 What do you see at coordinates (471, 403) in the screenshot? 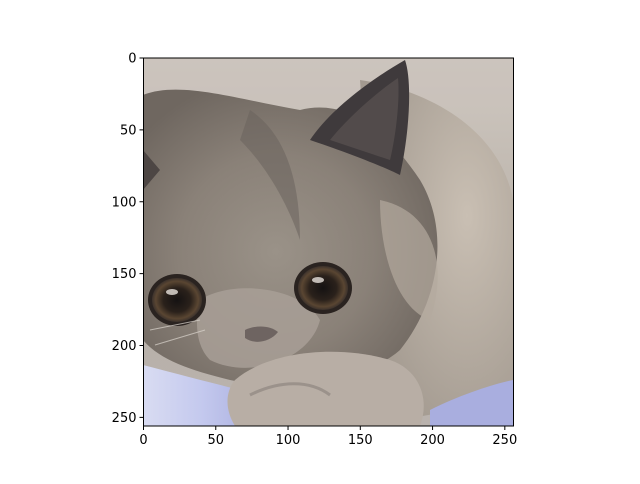
I see `blanket-right` at bounding box center [471, 403].